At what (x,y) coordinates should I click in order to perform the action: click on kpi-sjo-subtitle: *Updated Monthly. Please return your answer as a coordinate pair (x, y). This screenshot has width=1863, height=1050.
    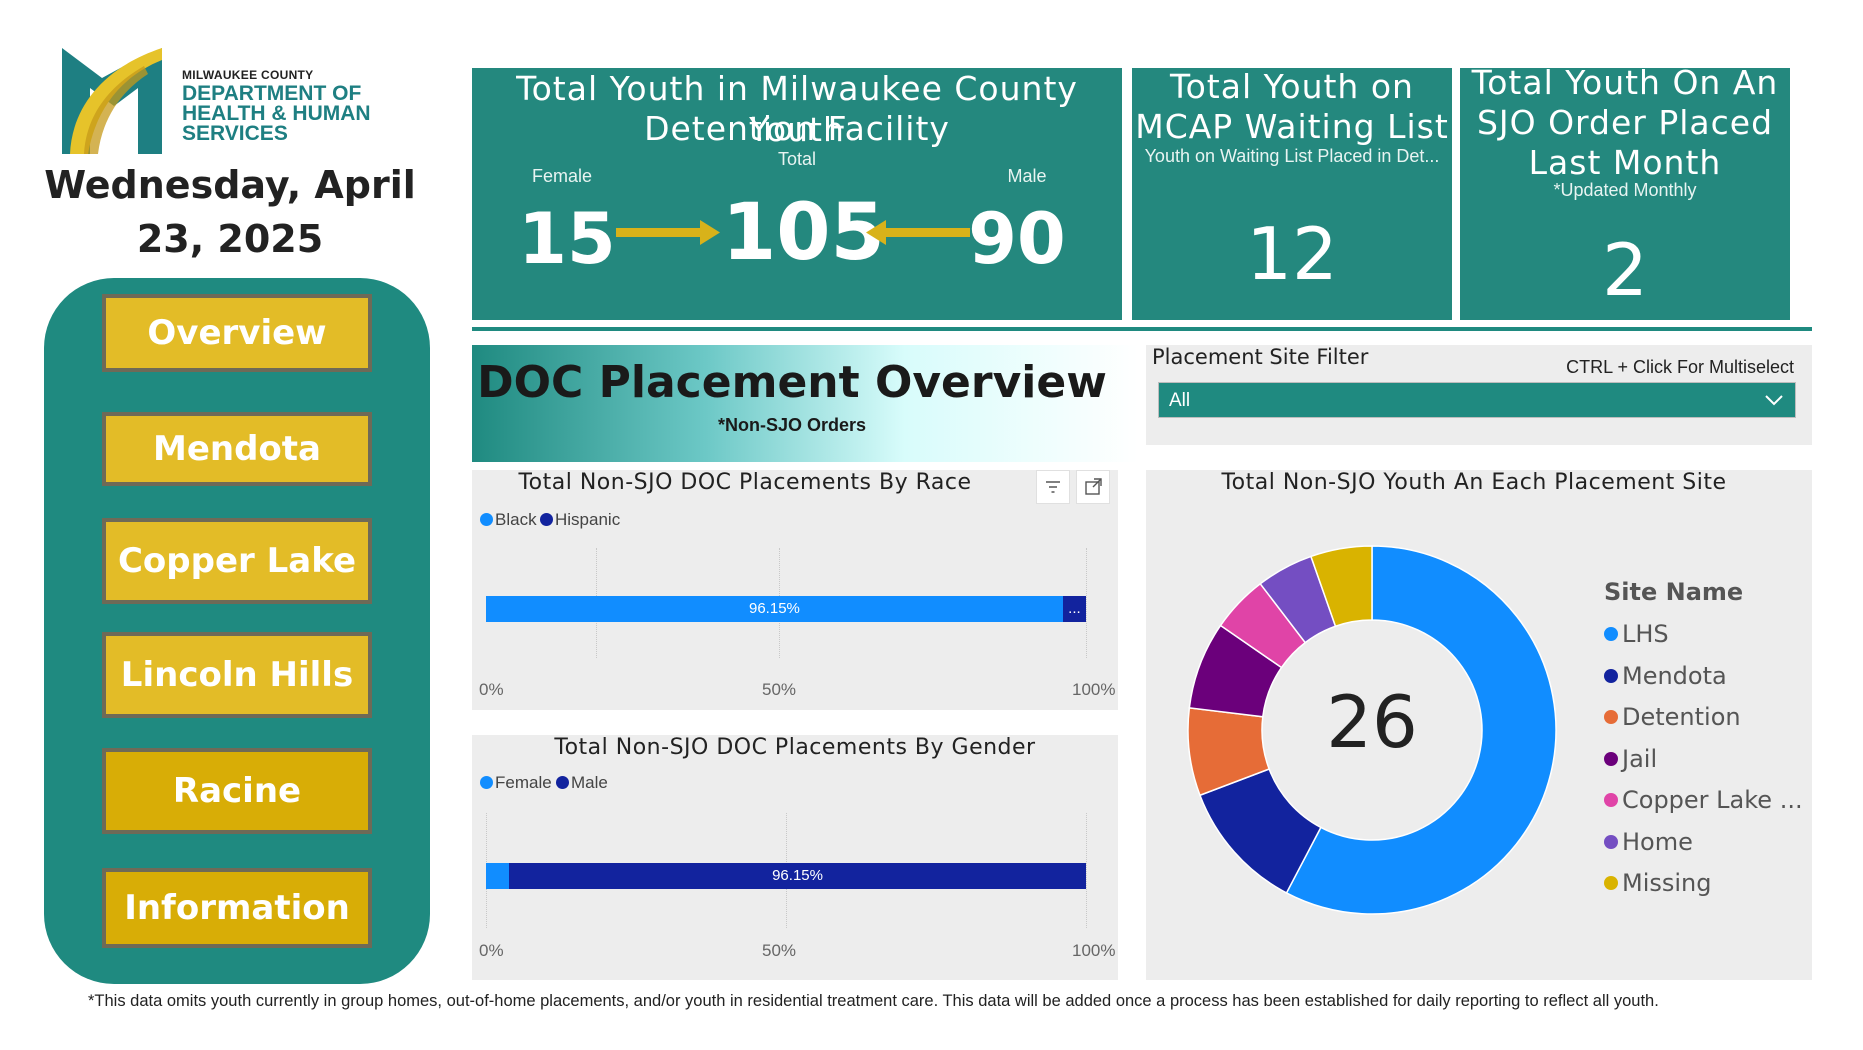
    Looking at the image, I should click on (1625, 190).